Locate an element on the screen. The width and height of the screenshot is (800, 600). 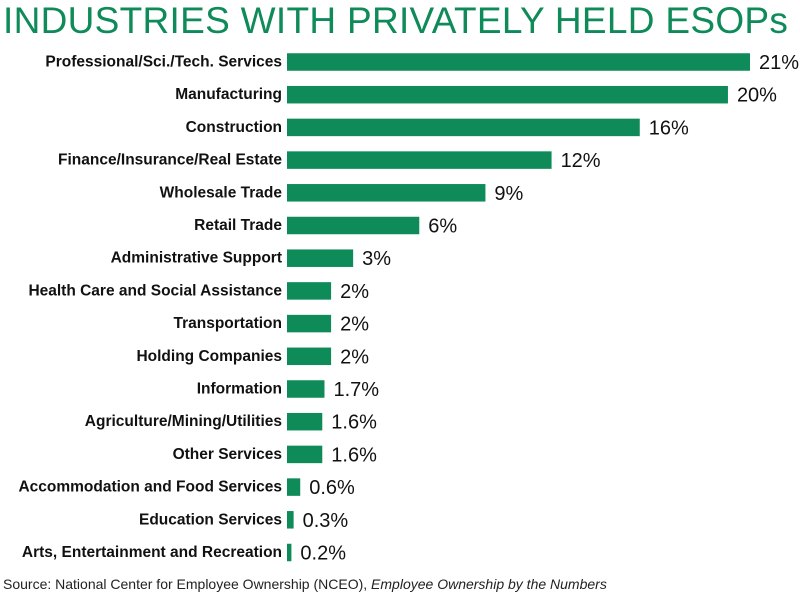
category-label-information: Information is located at coordinates (239, 389).